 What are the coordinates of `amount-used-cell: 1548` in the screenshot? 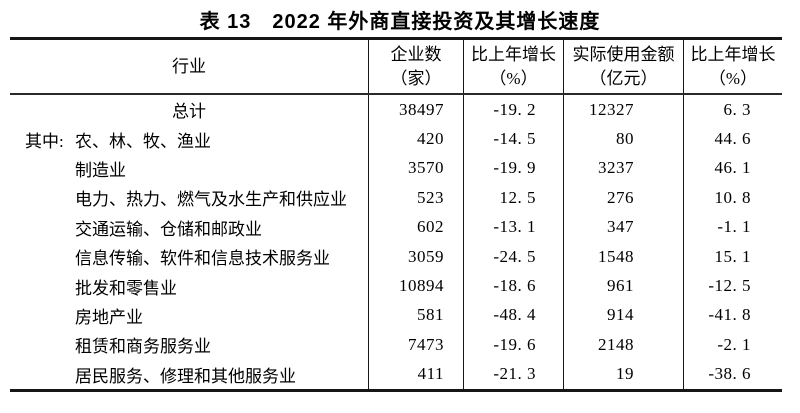 It's located at (623, 256).